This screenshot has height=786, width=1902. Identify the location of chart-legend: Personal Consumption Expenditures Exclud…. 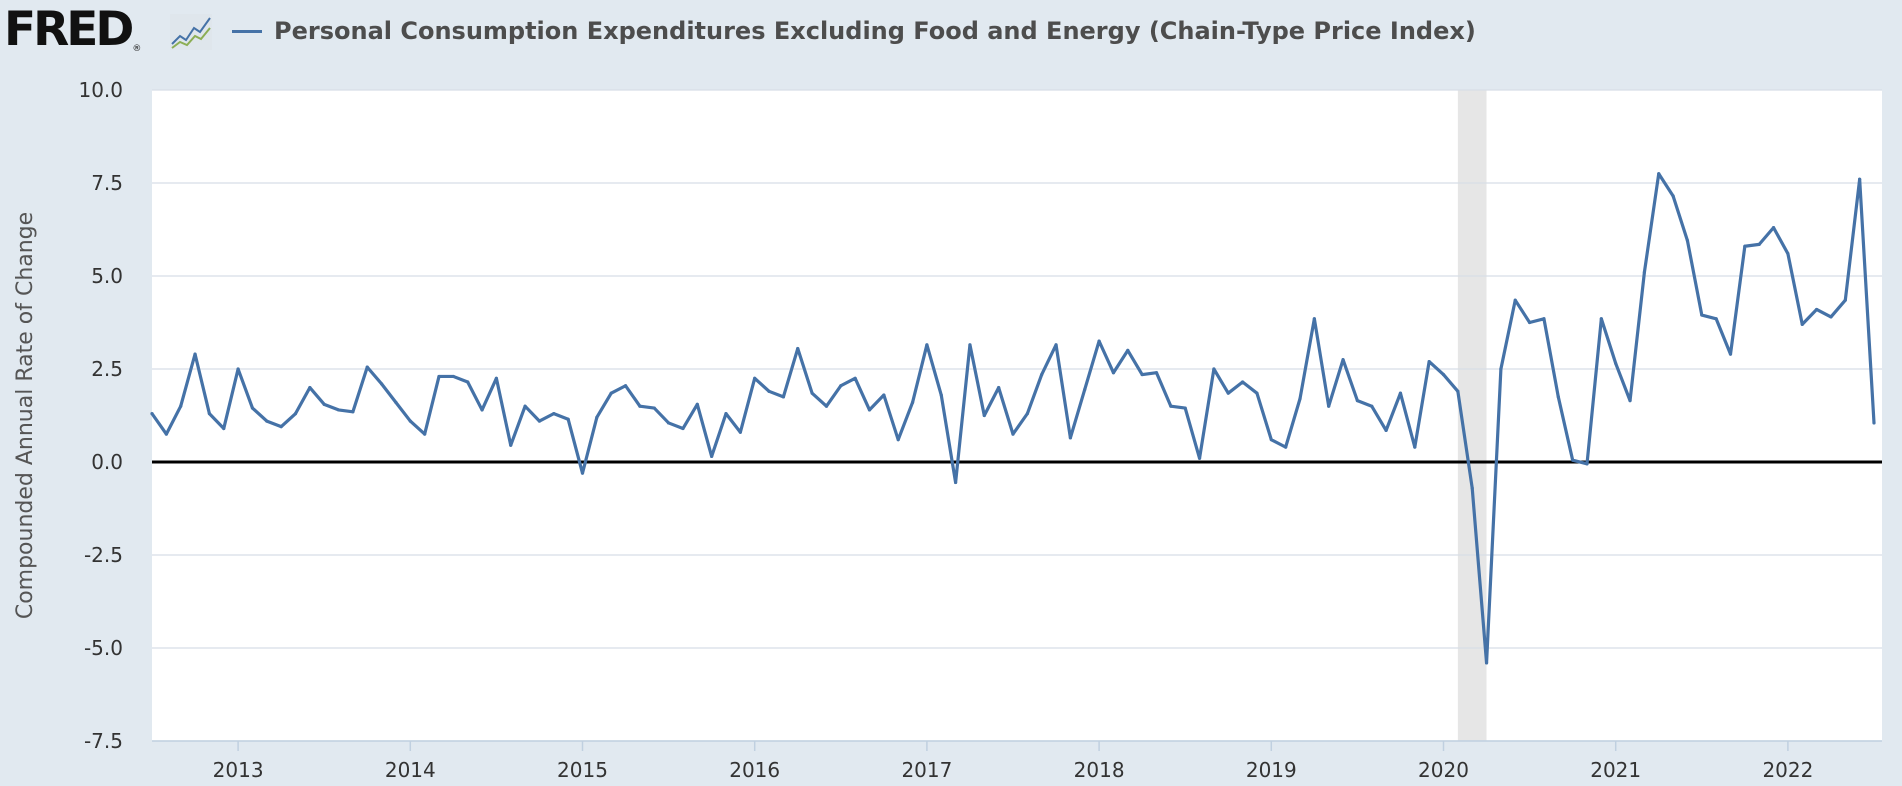
(854, 31).